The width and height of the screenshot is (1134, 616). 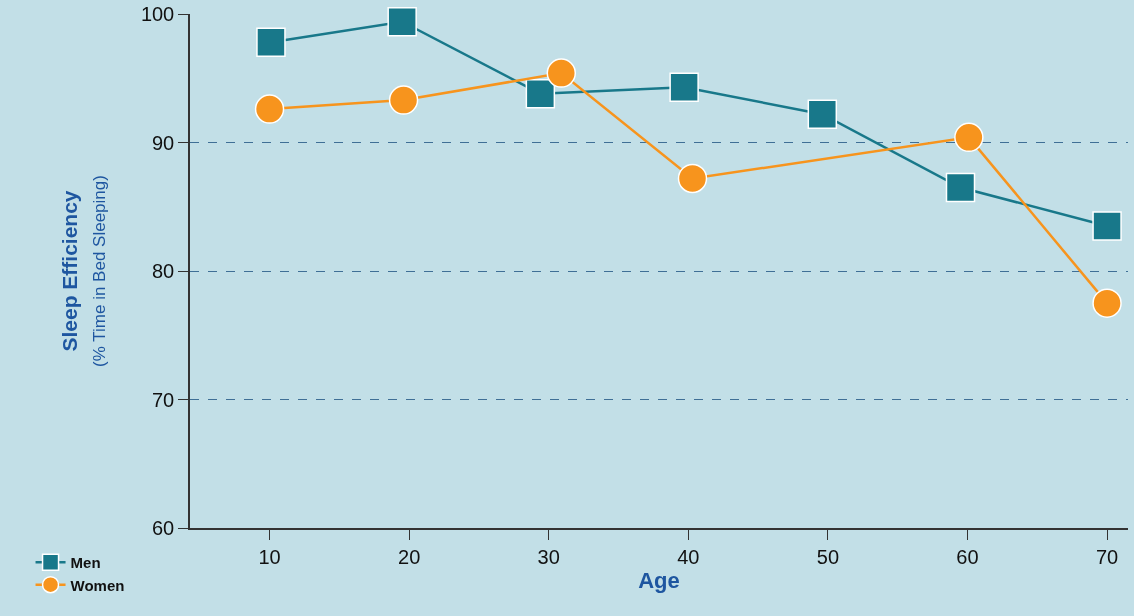 I want to click on y-tick-label: 100, so click(x=157, y=14).